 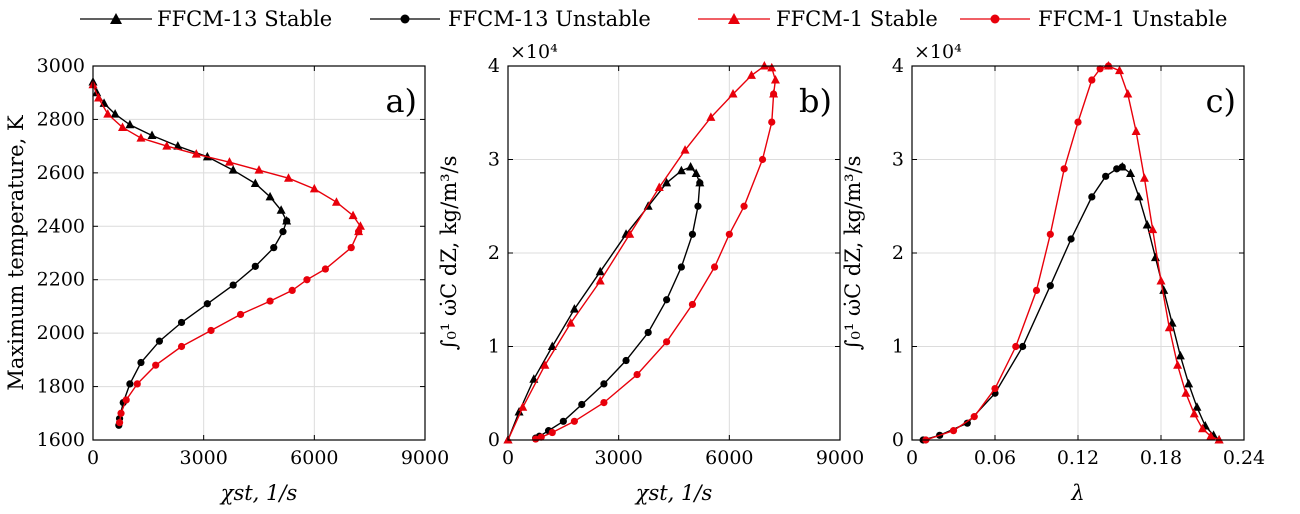 I want to click on y-tick-label: 4, so click(x=898, y=66).